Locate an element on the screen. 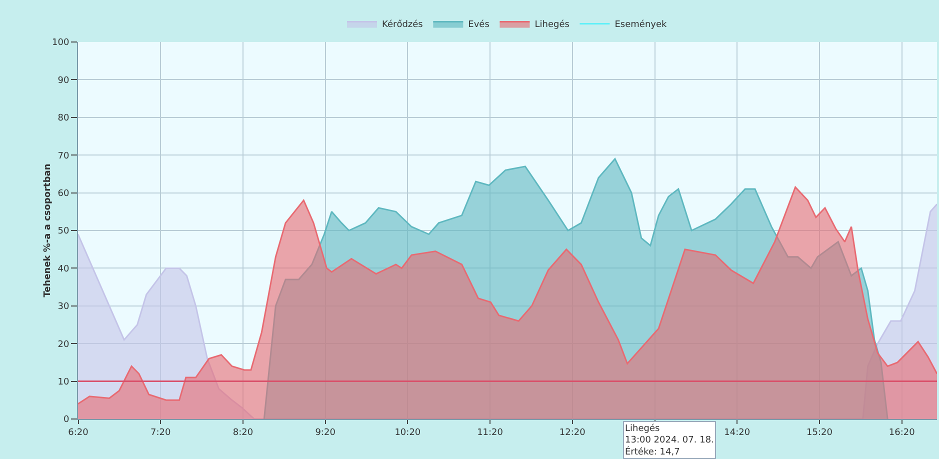 The image size is (939, 459). legend-label: Események is located at coordinates (641, 24).